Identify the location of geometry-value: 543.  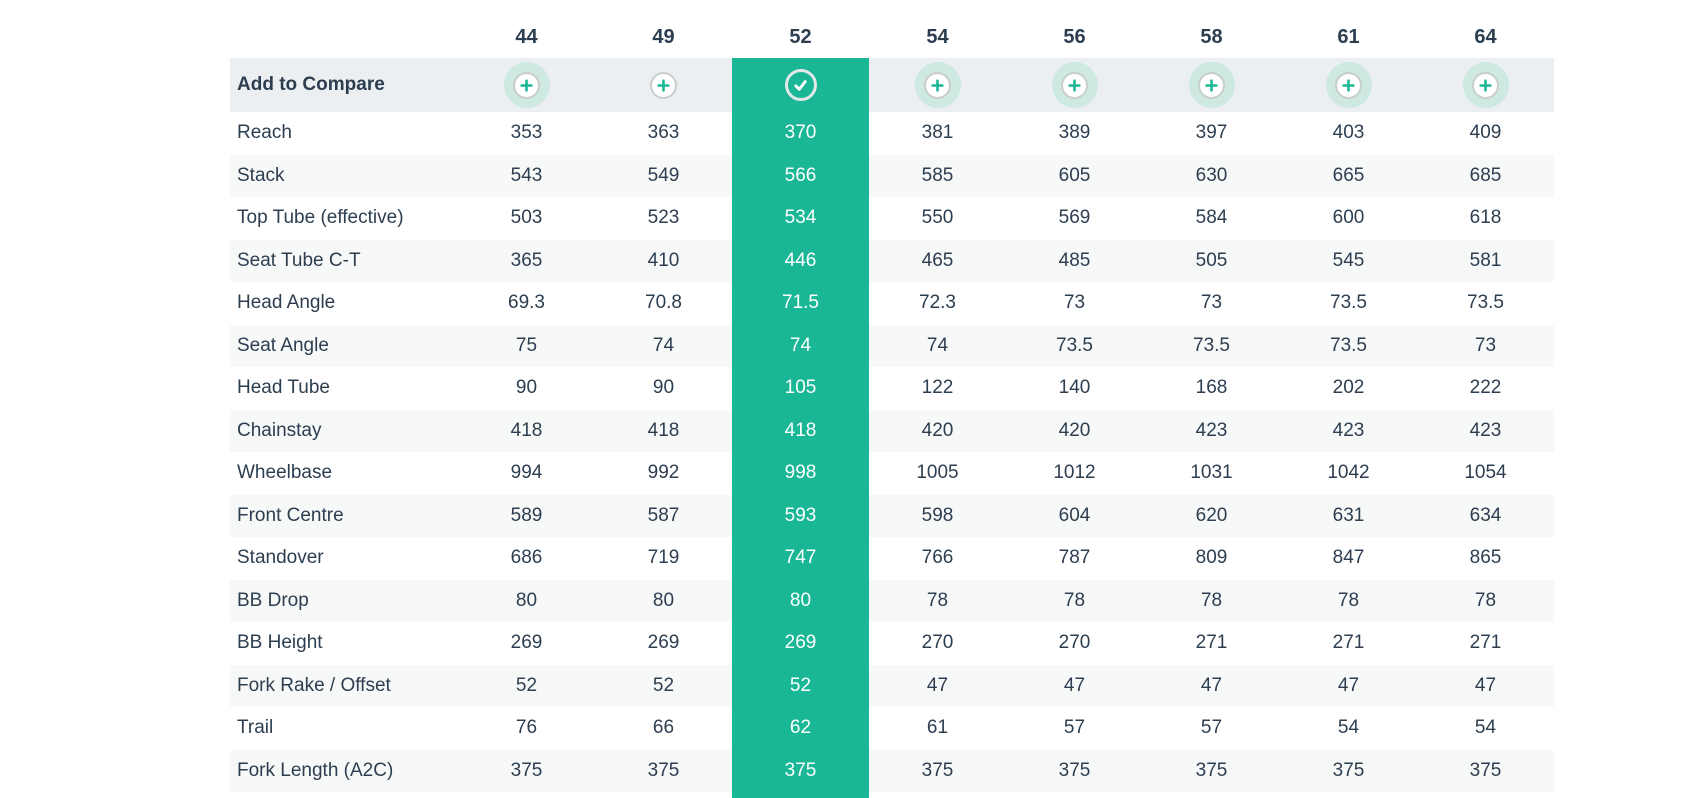
(526, 175).